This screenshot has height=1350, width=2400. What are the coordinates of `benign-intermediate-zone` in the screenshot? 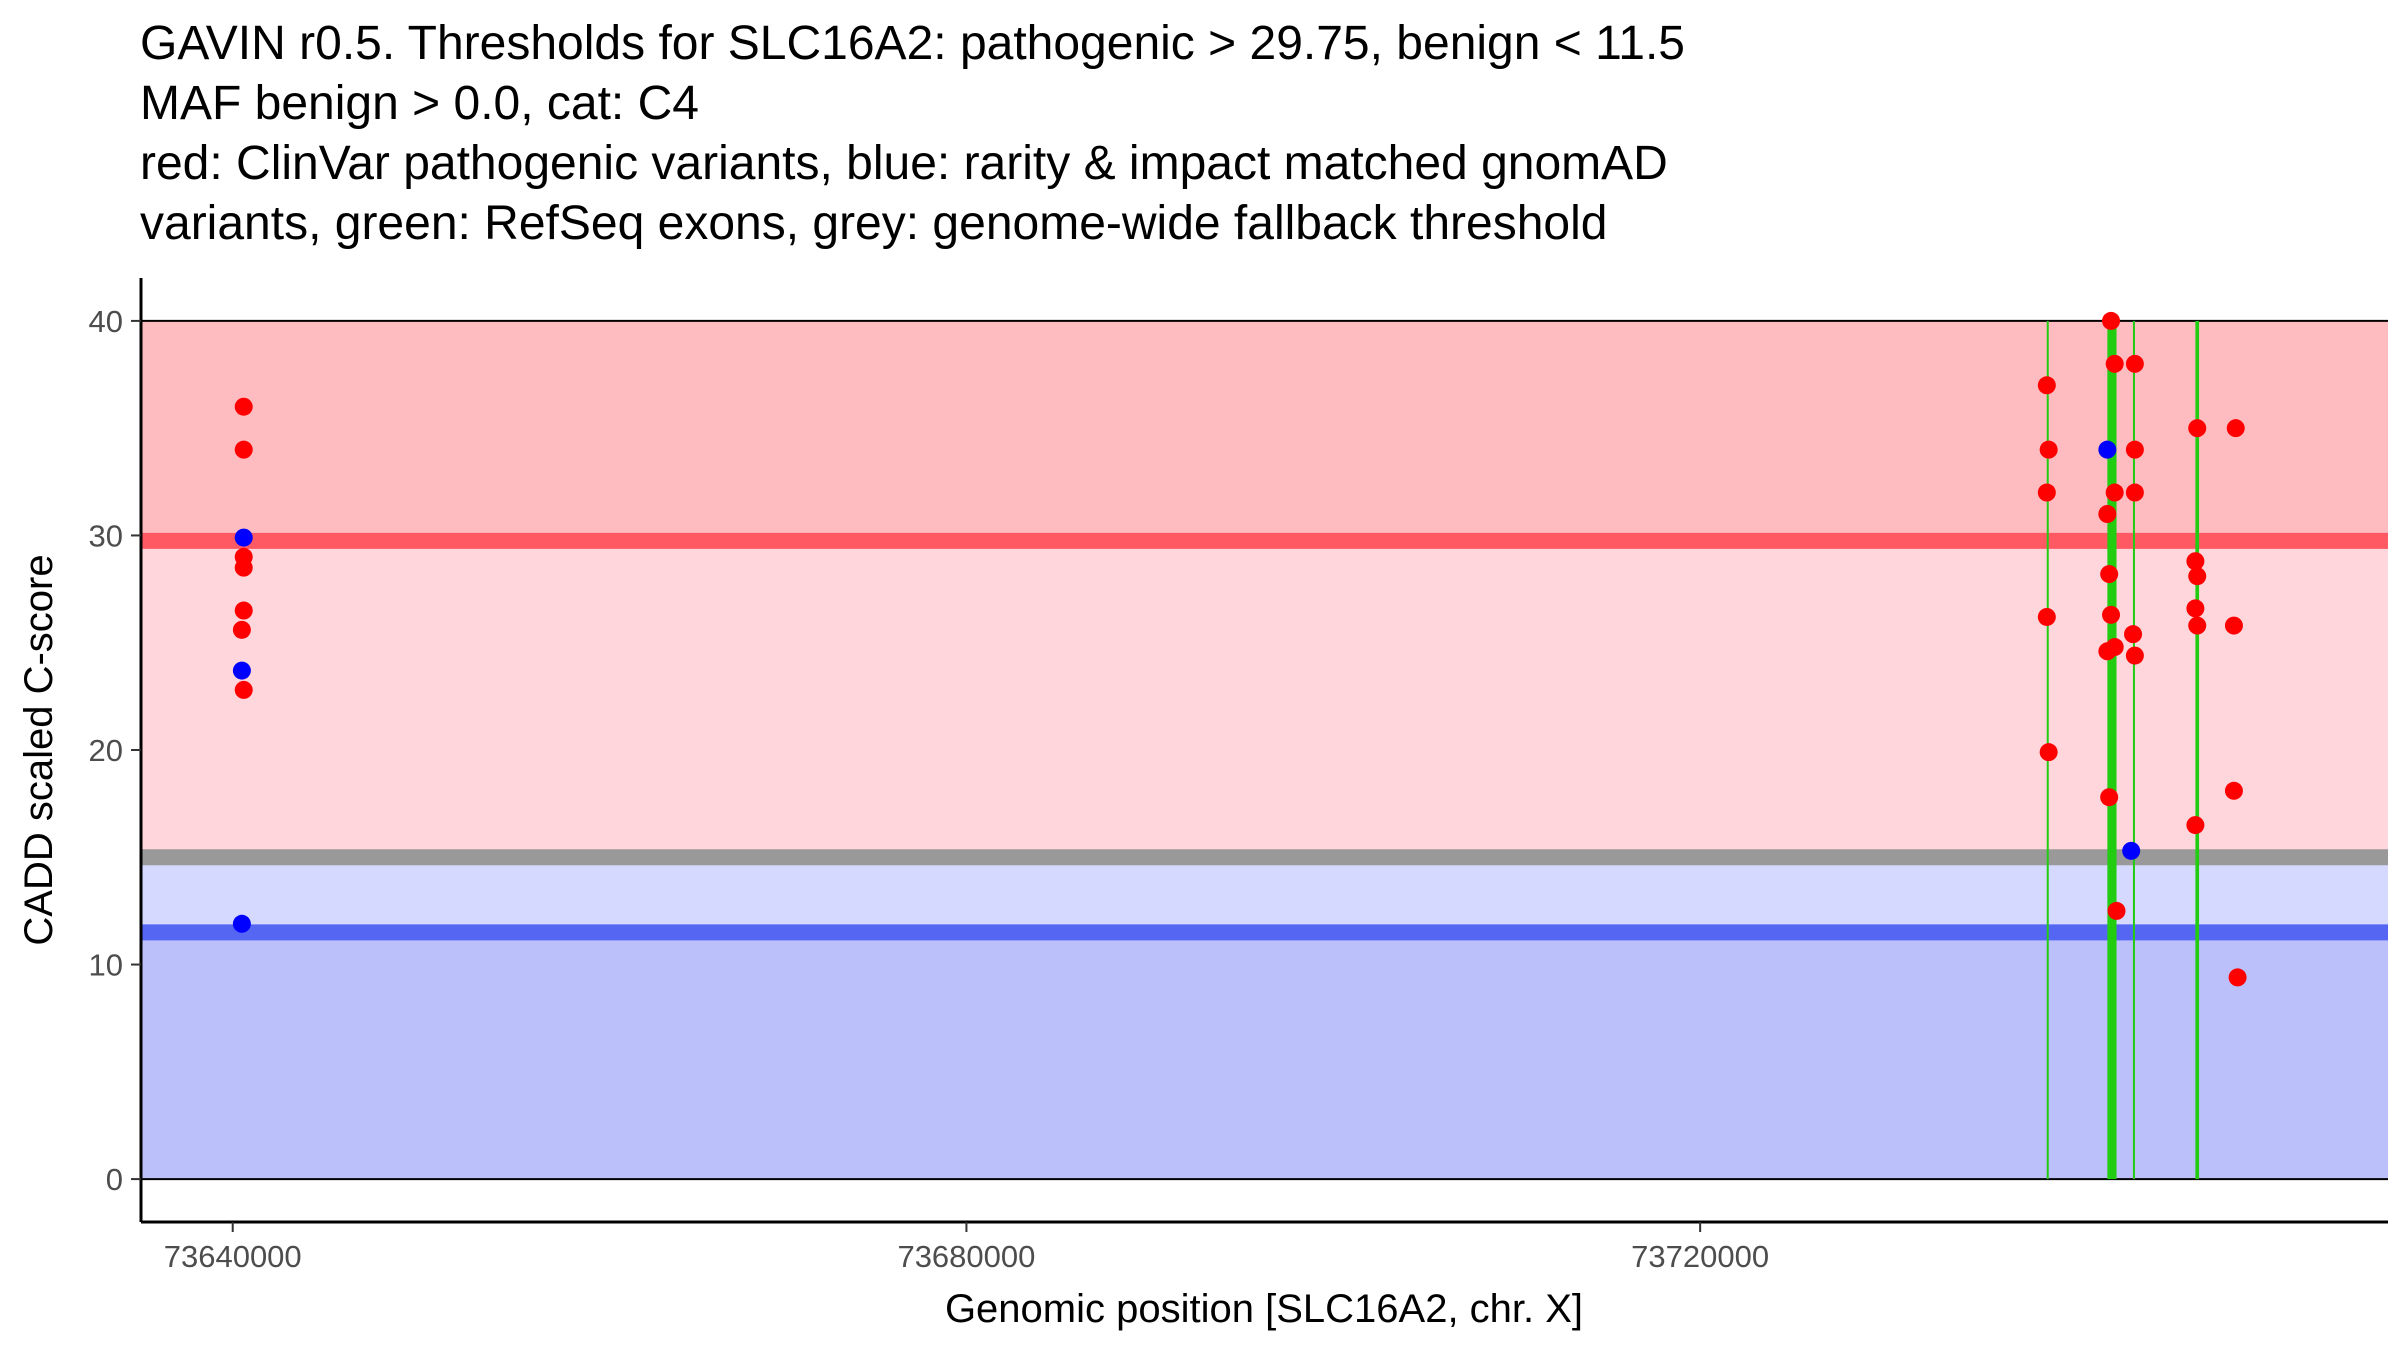 It's located at (1264, 895).